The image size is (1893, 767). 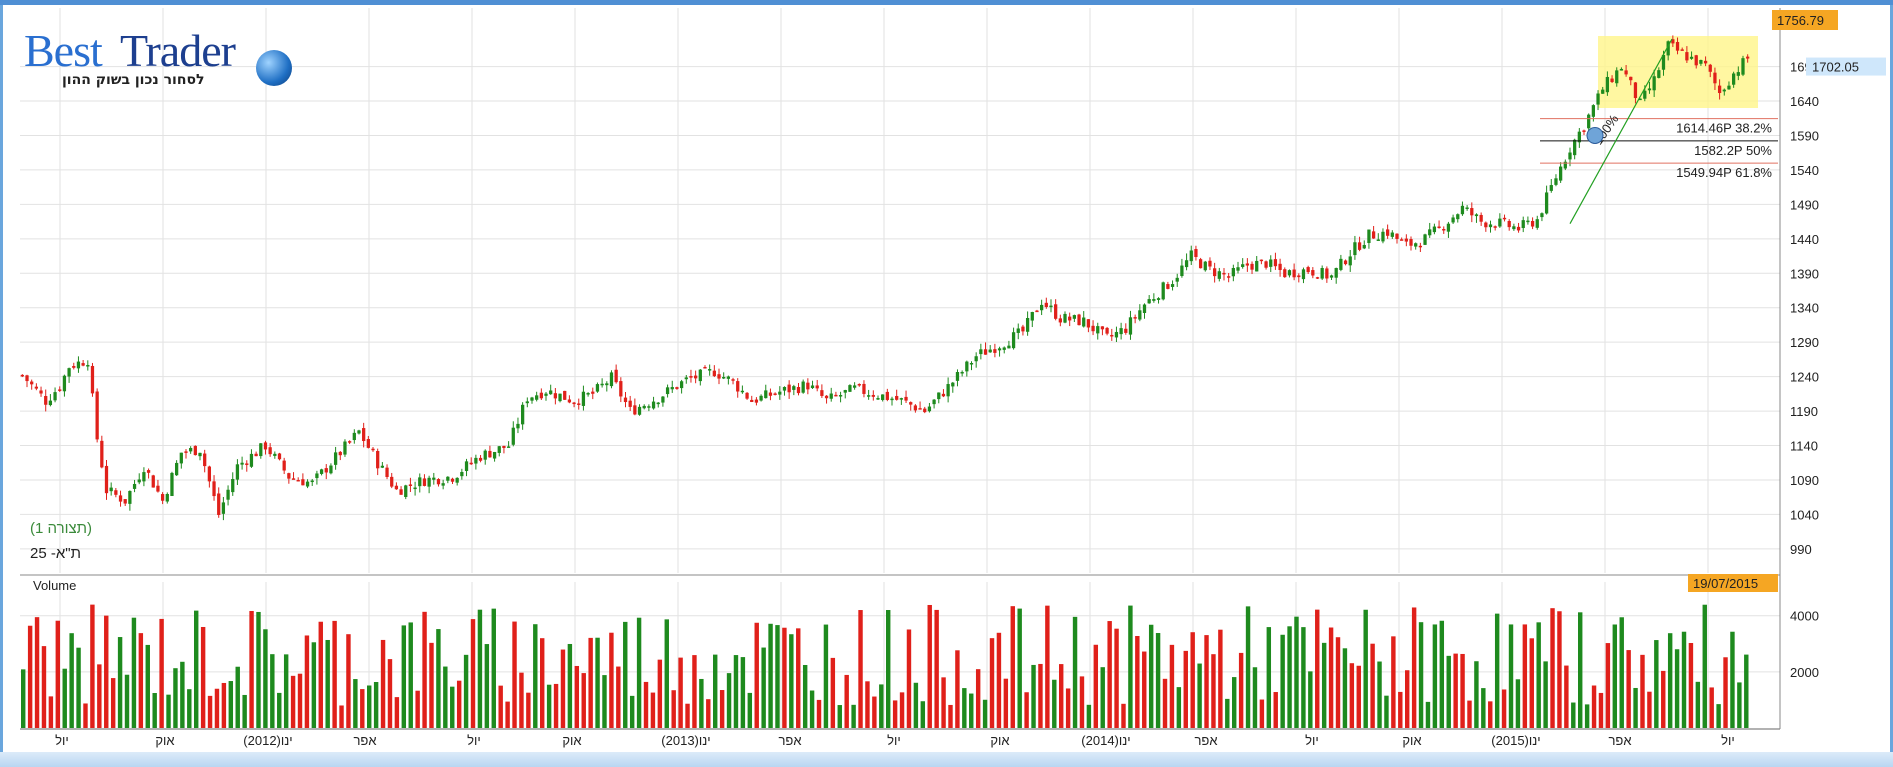 What do you see at coordinates (685, 740) in the screenshot?
I see `x-tick-label: ינו(2013)` at bounding box center [685, 740].